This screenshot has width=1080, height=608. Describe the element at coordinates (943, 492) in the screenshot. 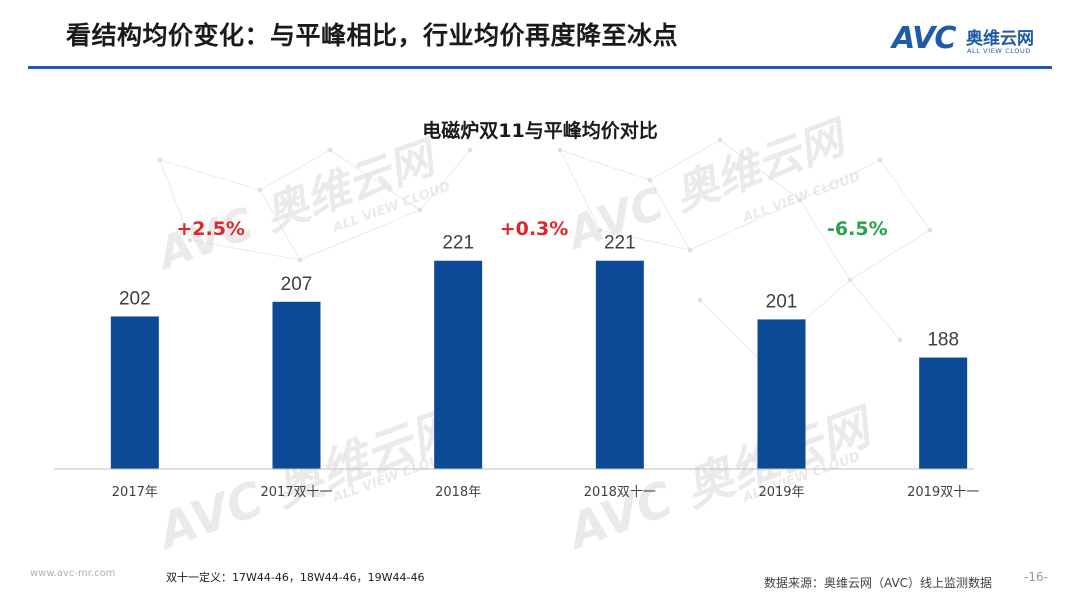

I see `x-tick-label: 2019双十一` at that location.